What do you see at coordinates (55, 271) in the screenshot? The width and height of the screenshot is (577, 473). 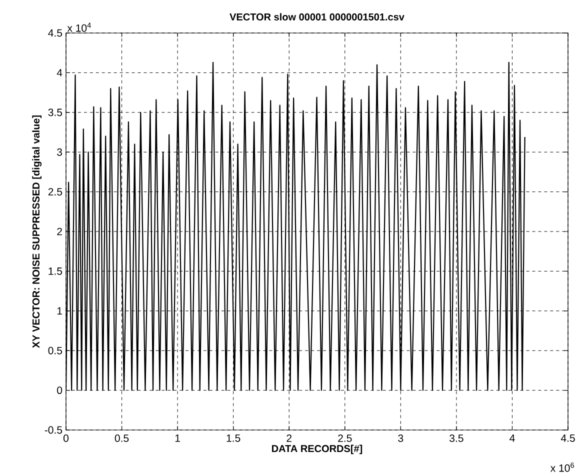 I see `y-tick-label: 1.5` at bounding box center [55, 271].